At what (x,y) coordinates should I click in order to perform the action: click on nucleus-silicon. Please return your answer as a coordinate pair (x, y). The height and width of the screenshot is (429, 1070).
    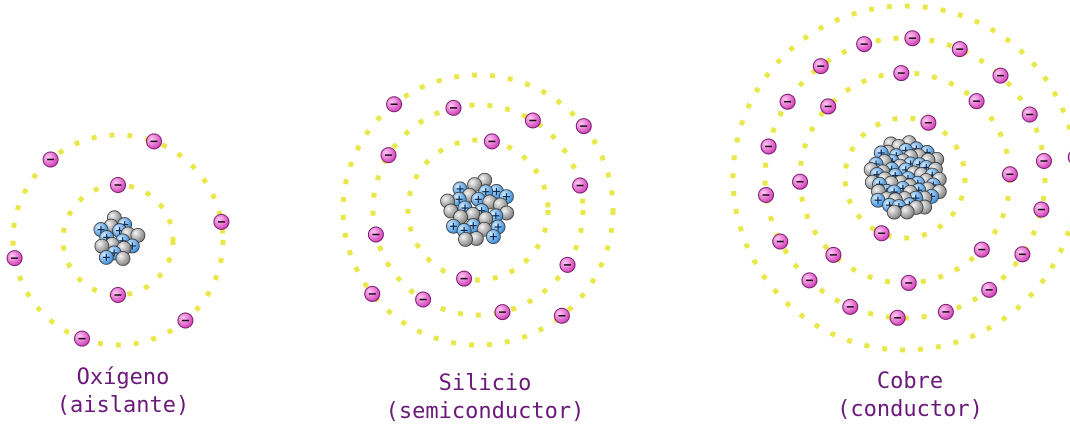
    Looking at the image, I should click on (477, 209).